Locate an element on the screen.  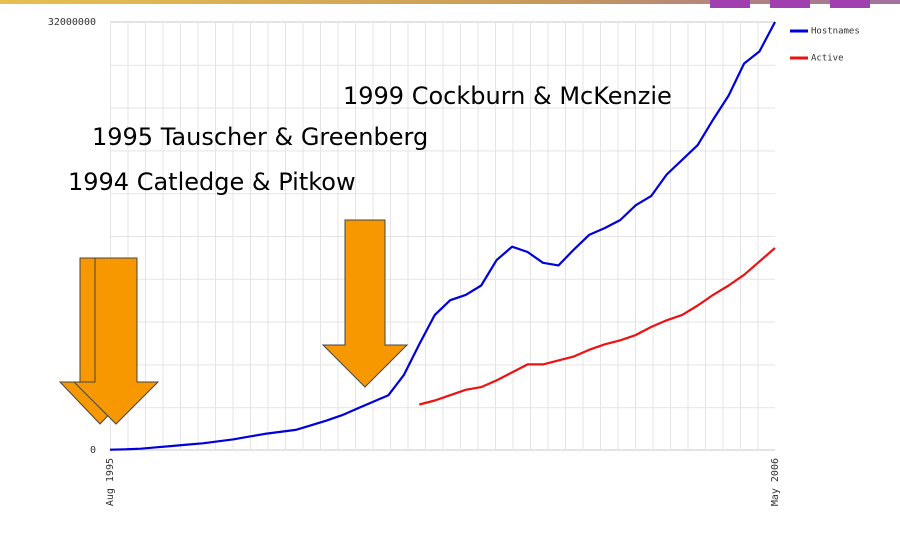
x-tick-label: Aug 1995 is located at coordinates (110, 482).